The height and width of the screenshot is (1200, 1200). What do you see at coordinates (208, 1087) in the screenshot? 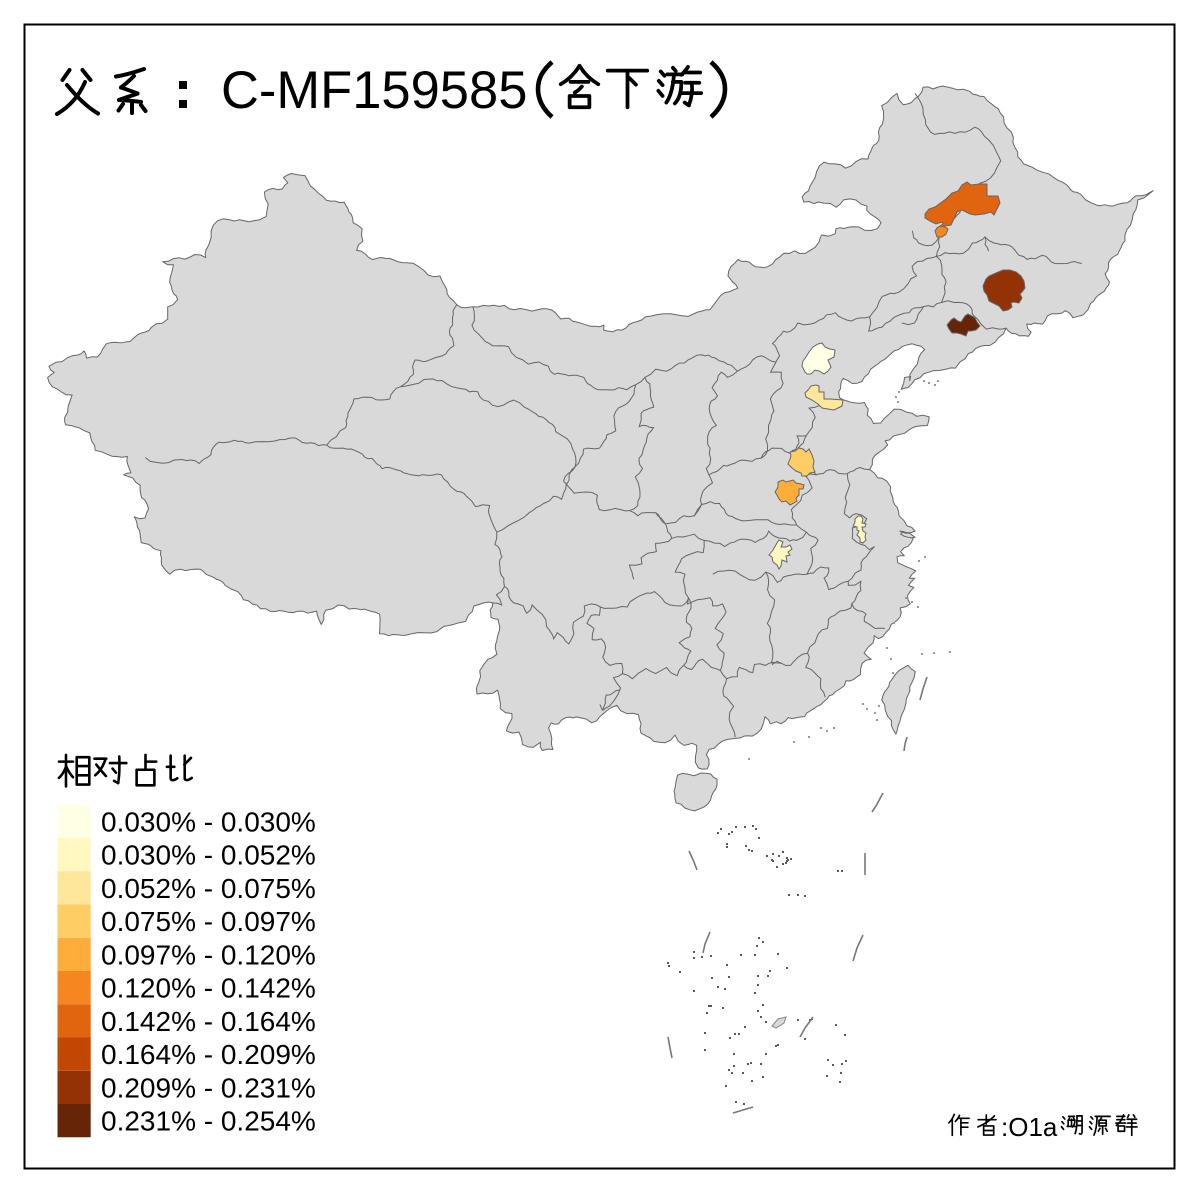
I see `svg-text: 0.209% - 0.231%` at bounding box center [208, 1087].